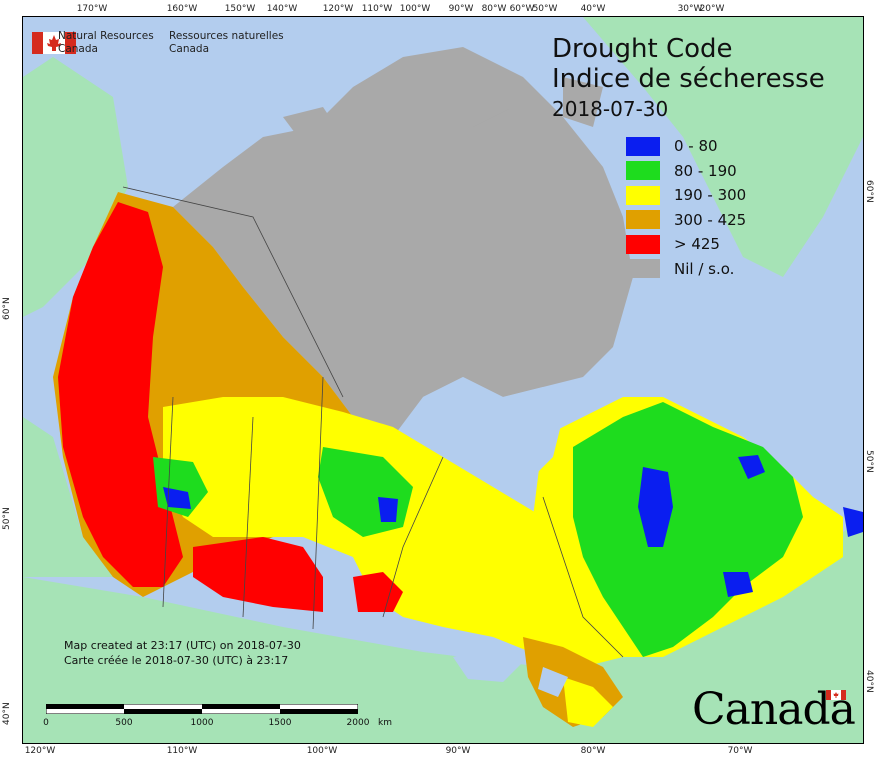 The height and width of the screenshot is (760, 880). What do you see at coordinates (7, 518) in the screenshot?
I see `tick-label-left: 50°N` at bounding box center [7, 518].